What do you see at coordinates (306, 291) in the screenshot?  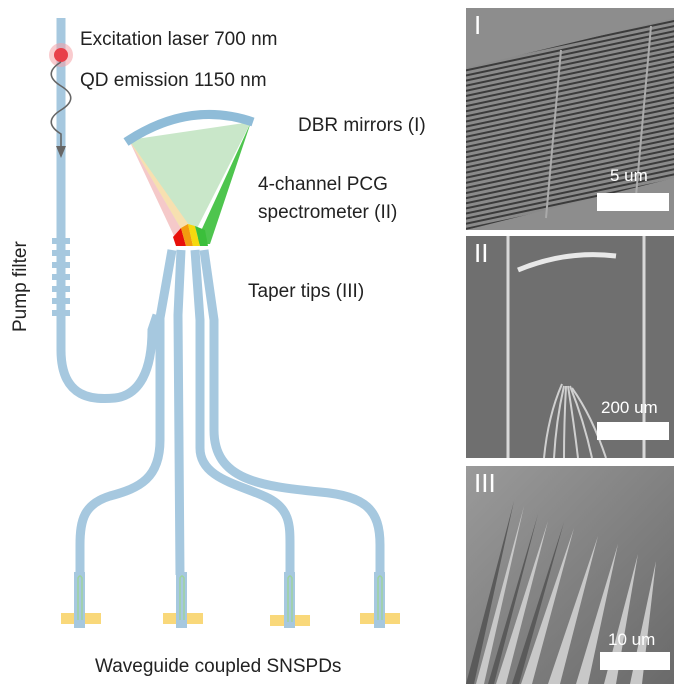 I see `taper-label: Taper tips (III)` at bounding box center [306, 291].